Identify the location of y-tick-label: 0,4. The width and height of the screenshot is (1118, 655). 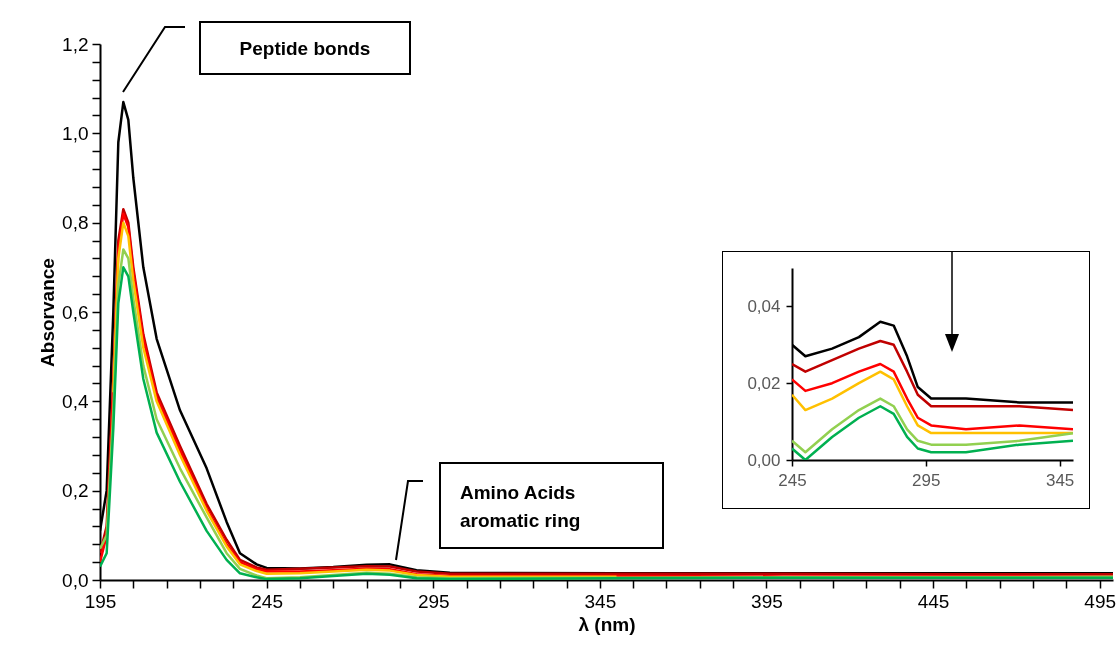
(75, 401).